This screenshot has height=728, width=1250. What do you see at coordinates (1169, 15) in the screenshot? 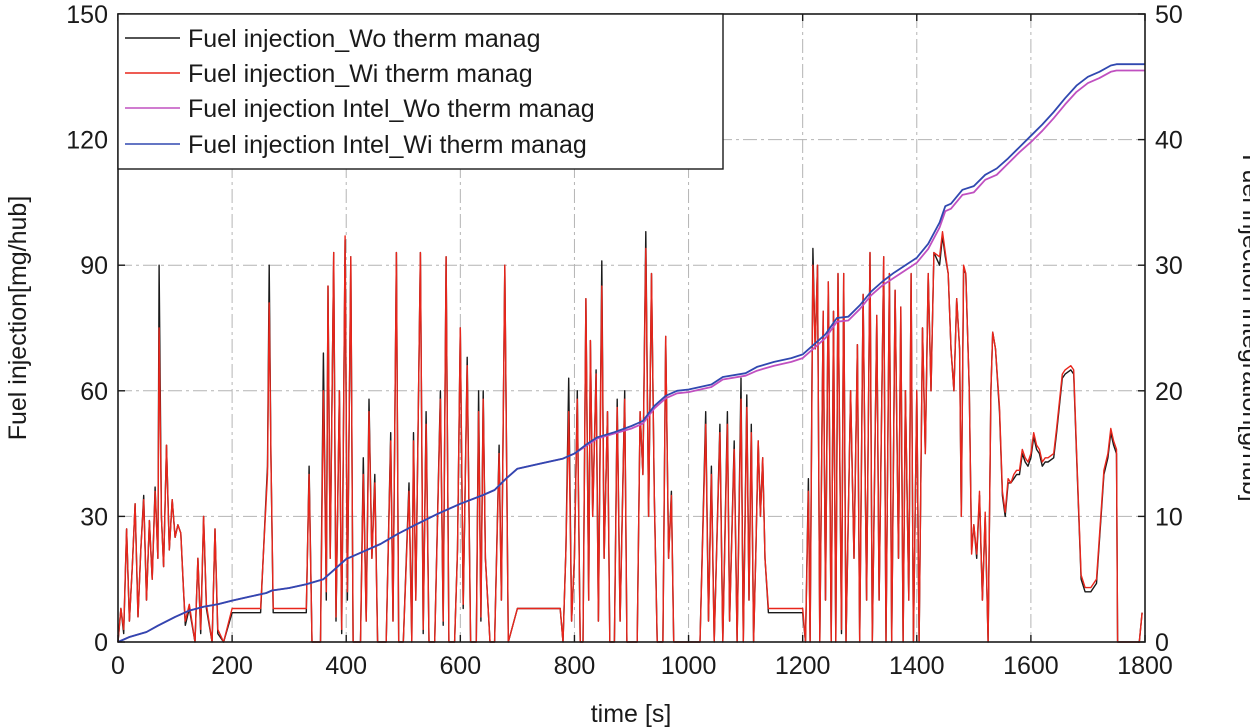
I see `y2-tick-label: 50` at bounding box center [1169, 15].